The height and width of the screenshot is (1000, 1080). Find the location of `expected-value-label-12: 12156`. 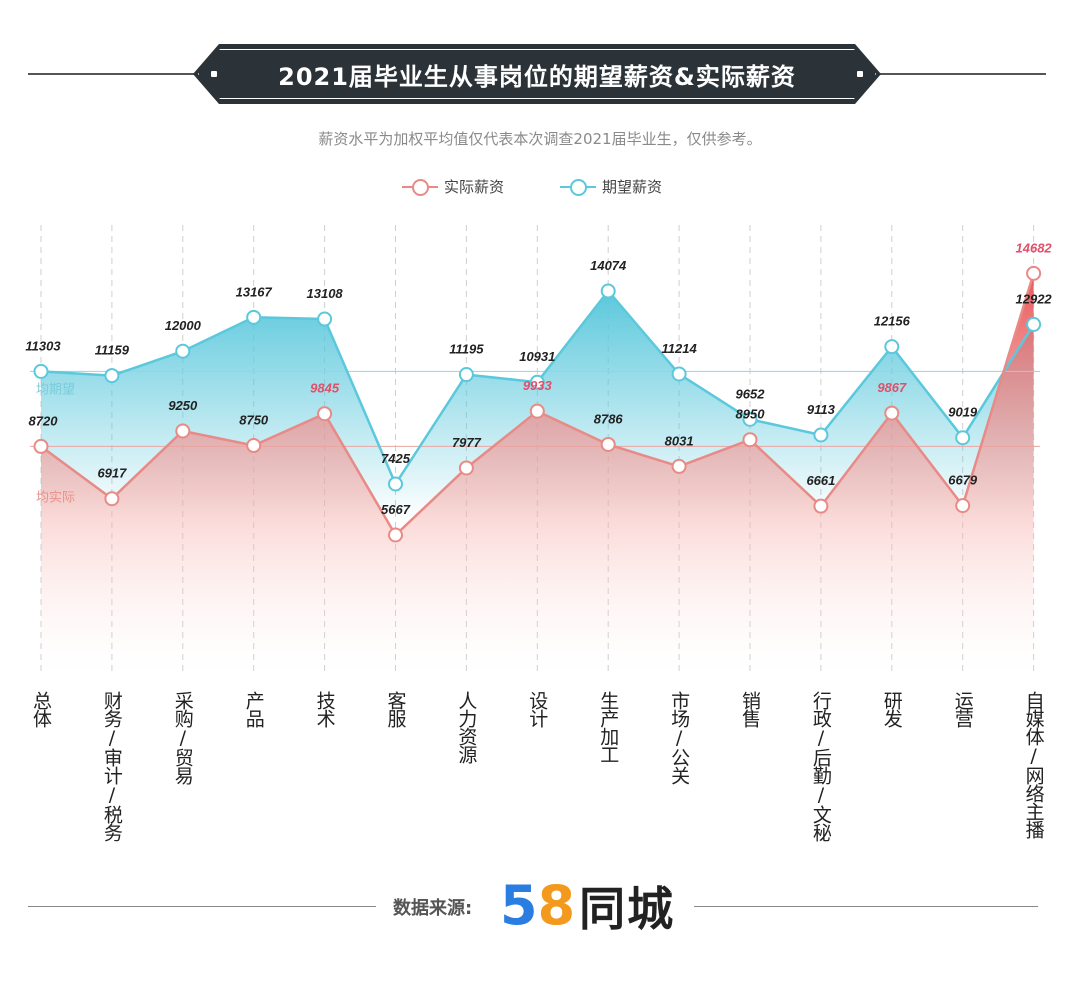

expected-value-label-12: 12156 is located at coordinates (892, 321).